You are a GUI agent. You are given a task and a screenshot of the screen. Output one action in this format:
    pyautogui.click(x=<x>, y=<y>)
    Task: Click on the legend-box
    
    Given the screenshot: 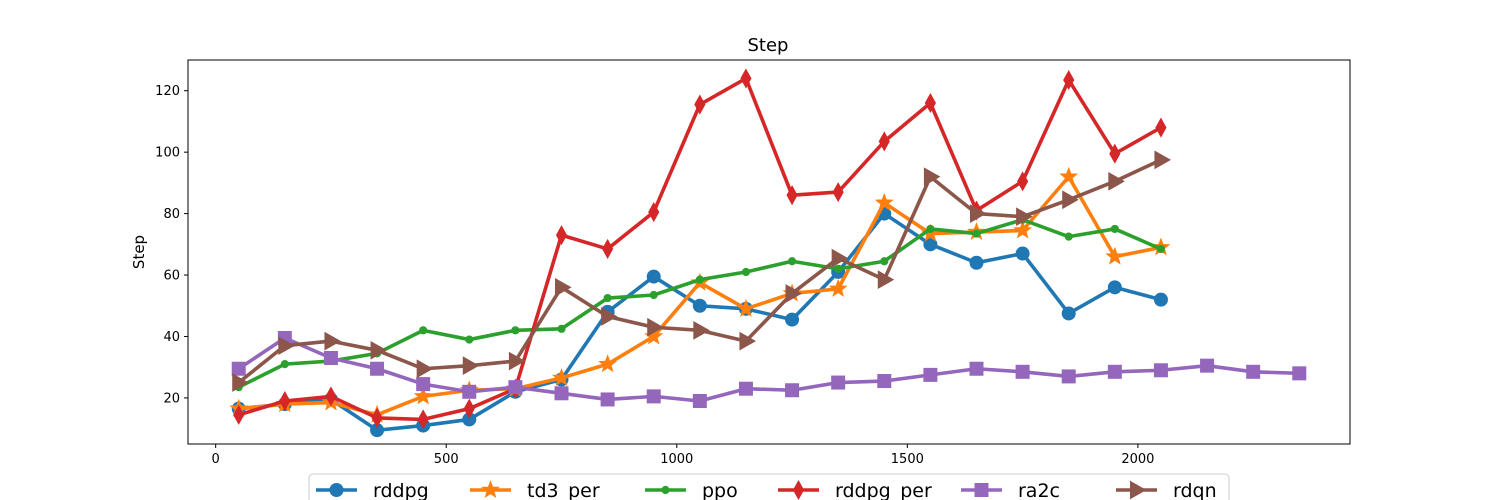 What is the action you would take?
    pyautogui.click(x=769, y=486)
    